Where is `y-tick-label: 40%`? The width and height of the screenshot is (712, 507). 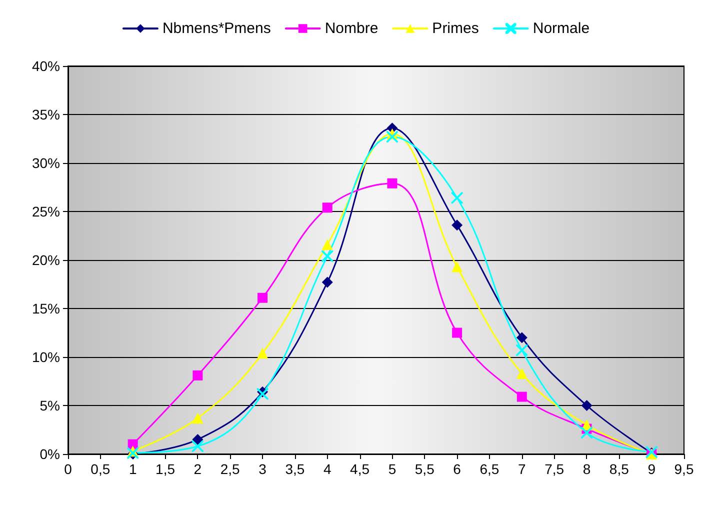 y-tick-label: 40% is located at coordinates (46, 66).